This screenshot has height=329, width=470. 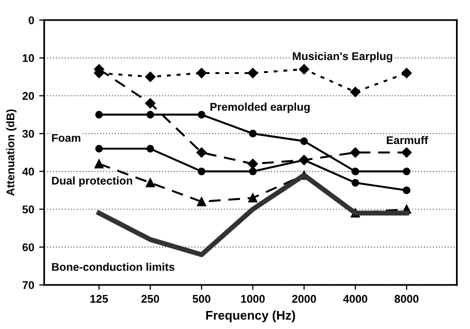 I want to click on x-tick-label: 125, so click(x=99, y=298).